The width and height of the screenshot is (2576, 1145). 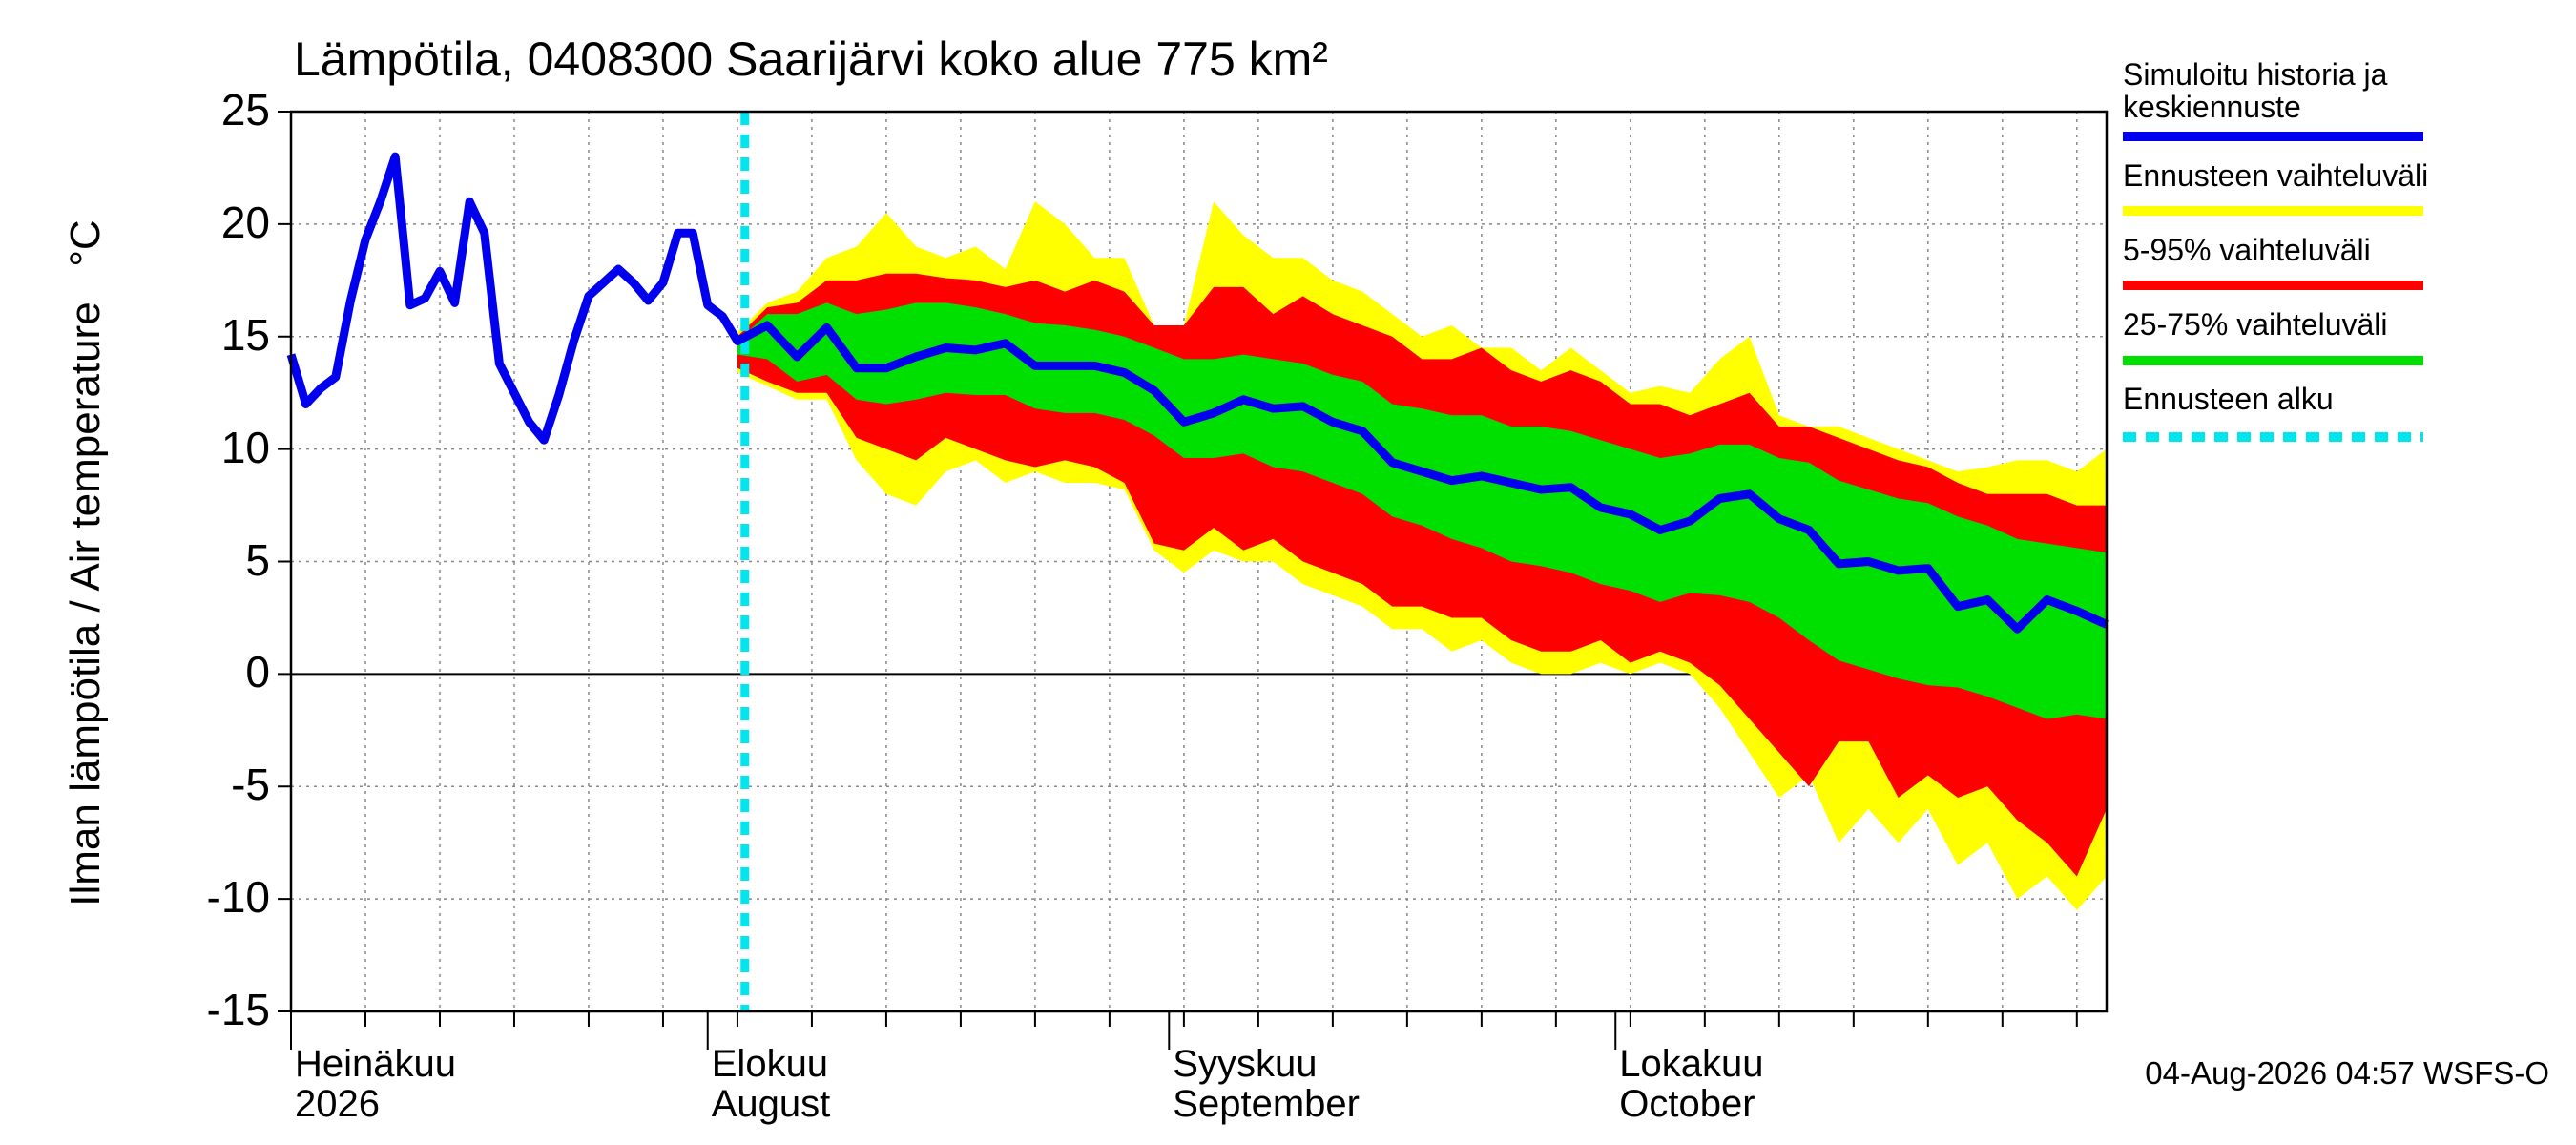 What do you see at coordinates (771, 1084) in the screenshot?
I see `x-tick-label: Elokuu August` at bounding box center [771, 1084].